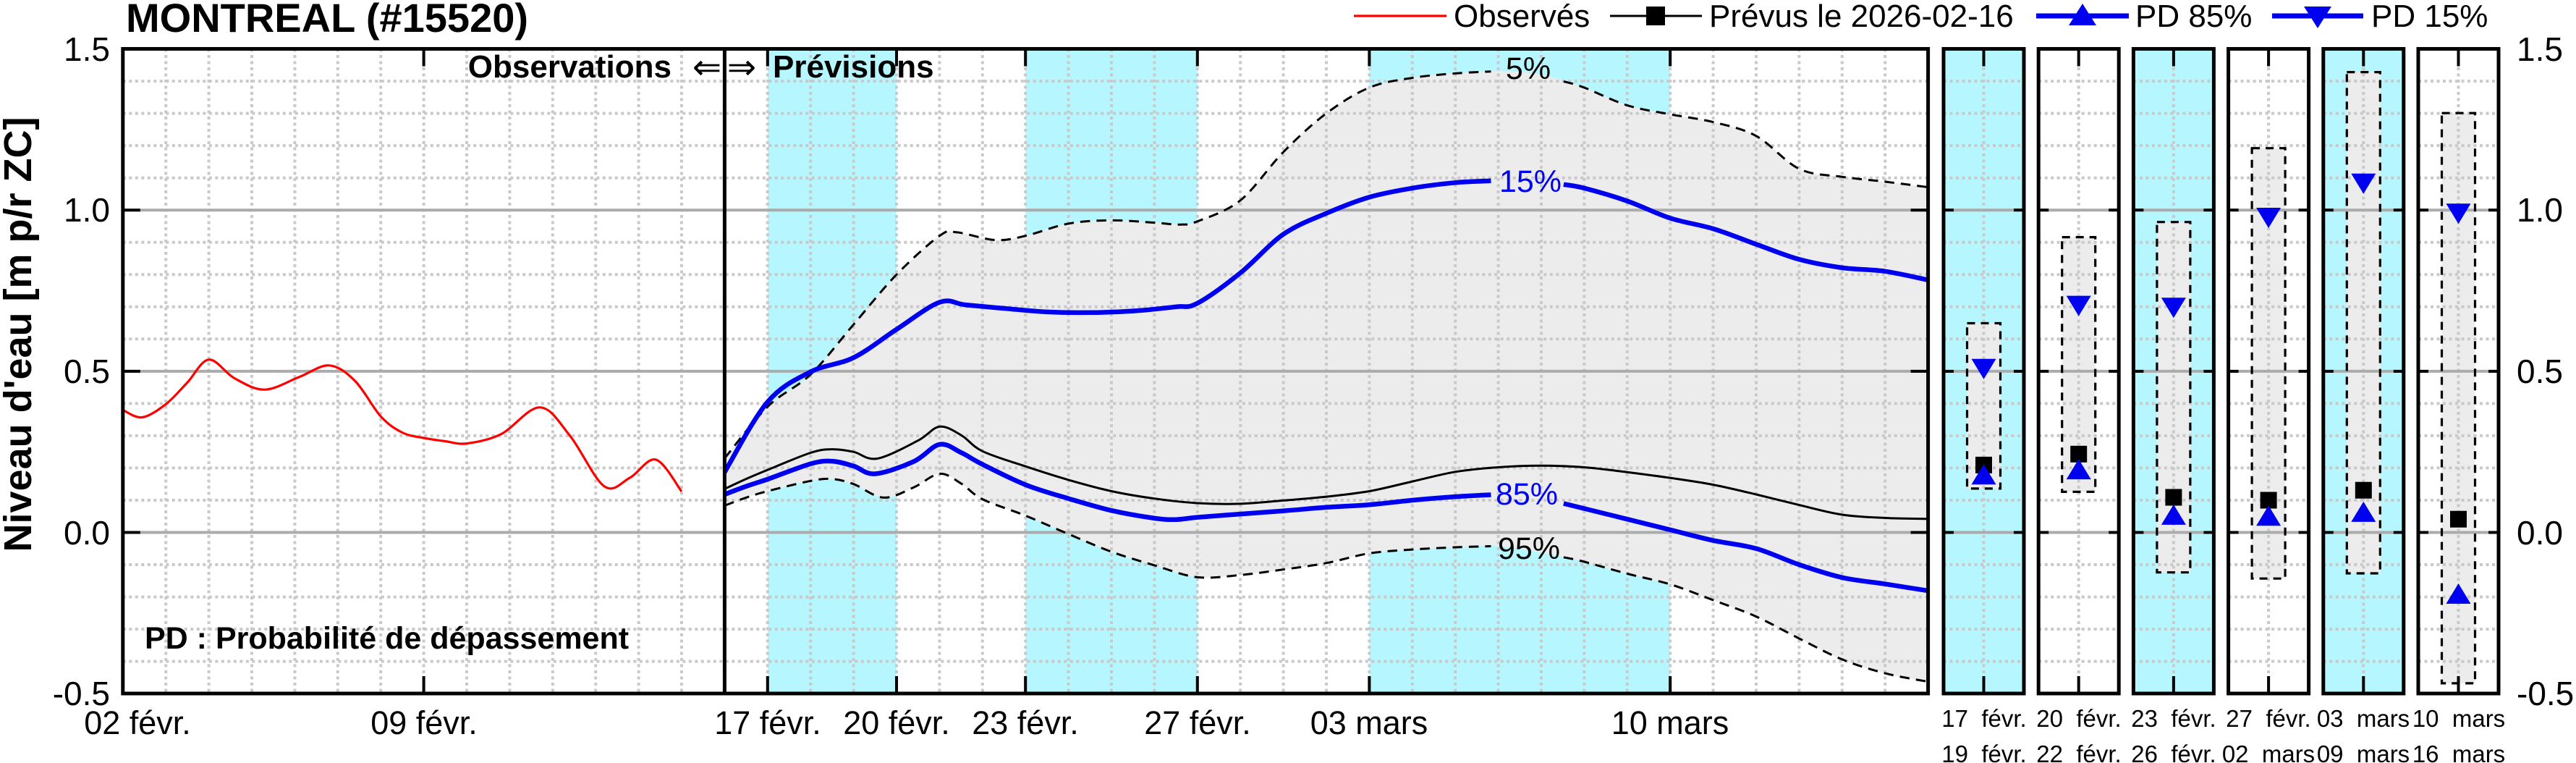  I want to click on svg-text: PD 15%, so click(2429, 17).